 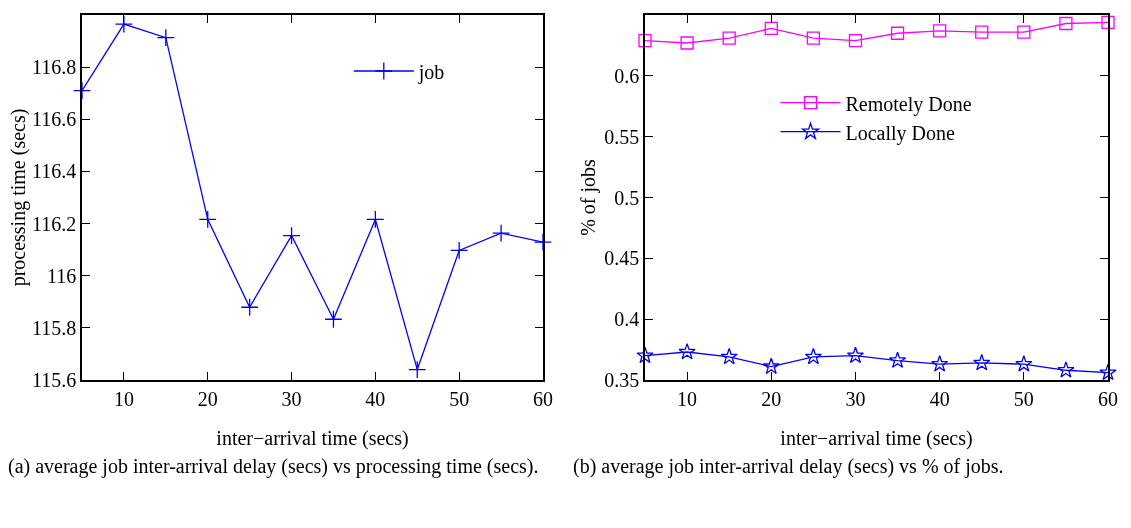 I want to click on y-tick-label: 0.4, so click(x=627, y=319).